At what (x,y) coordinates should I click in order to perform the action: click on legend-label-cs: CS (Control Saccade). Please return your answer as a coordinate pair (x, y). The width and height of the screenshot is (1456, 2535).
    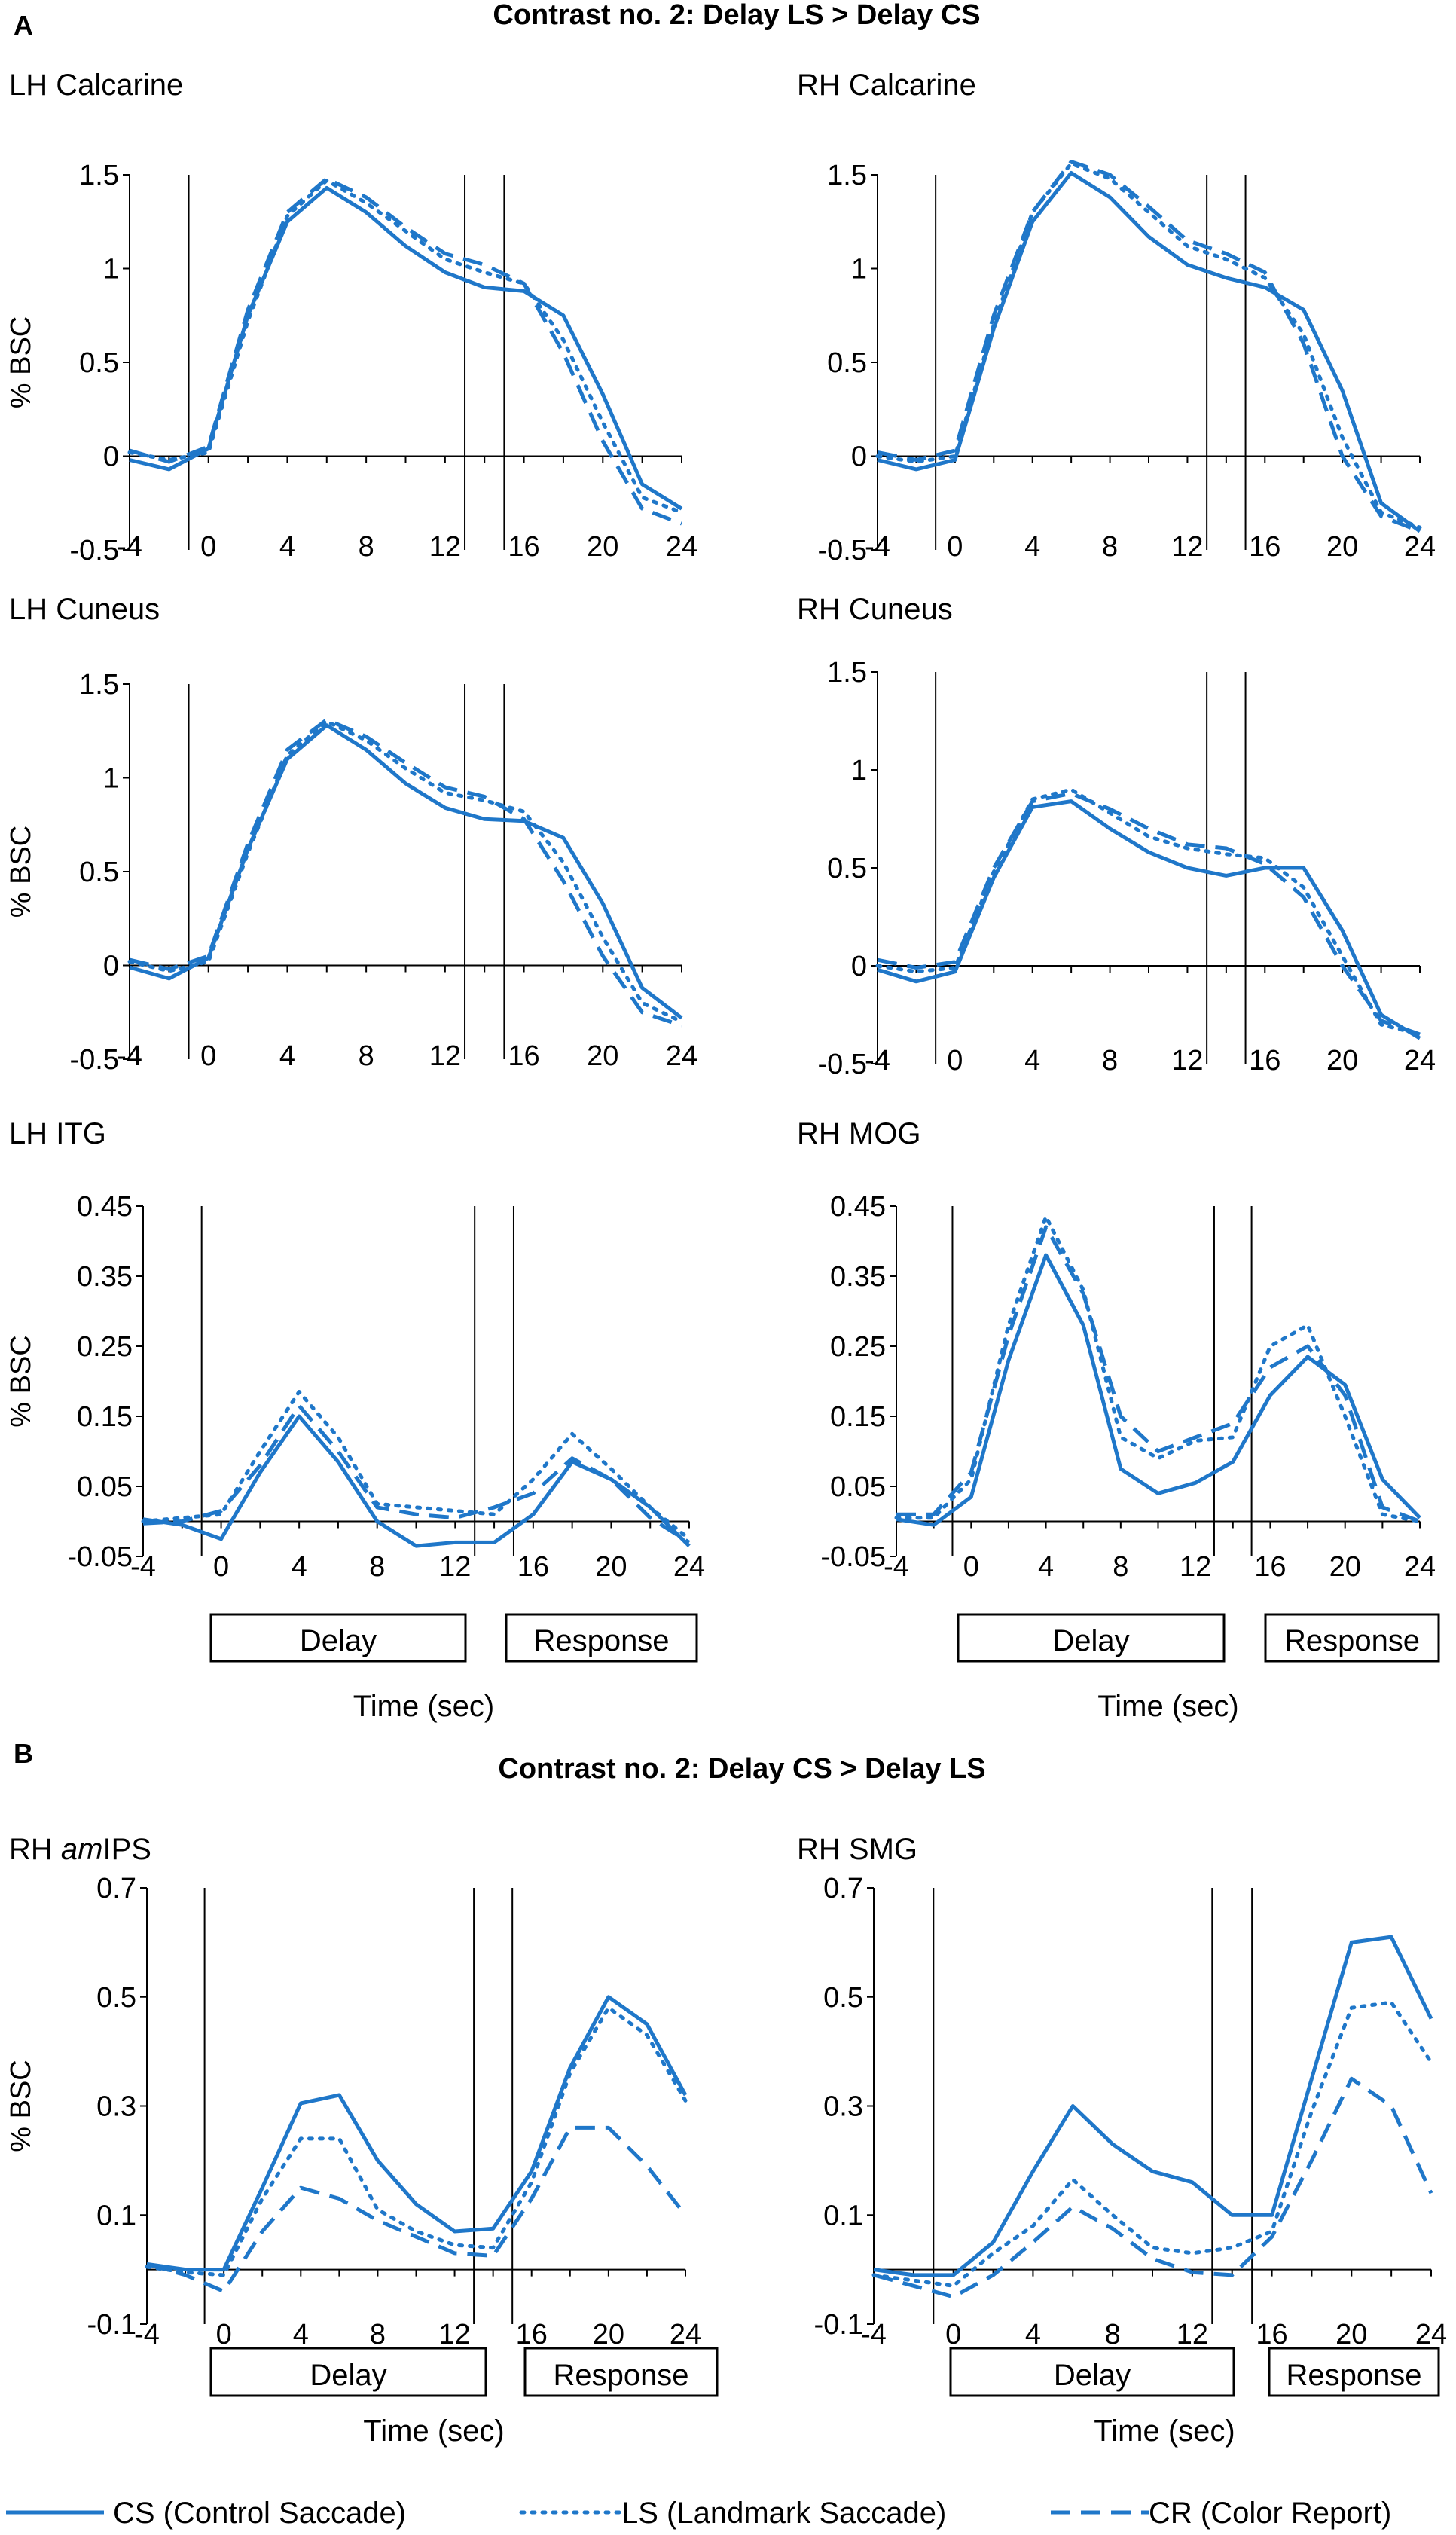
    Looking at the image, I should click on (259, 2513).